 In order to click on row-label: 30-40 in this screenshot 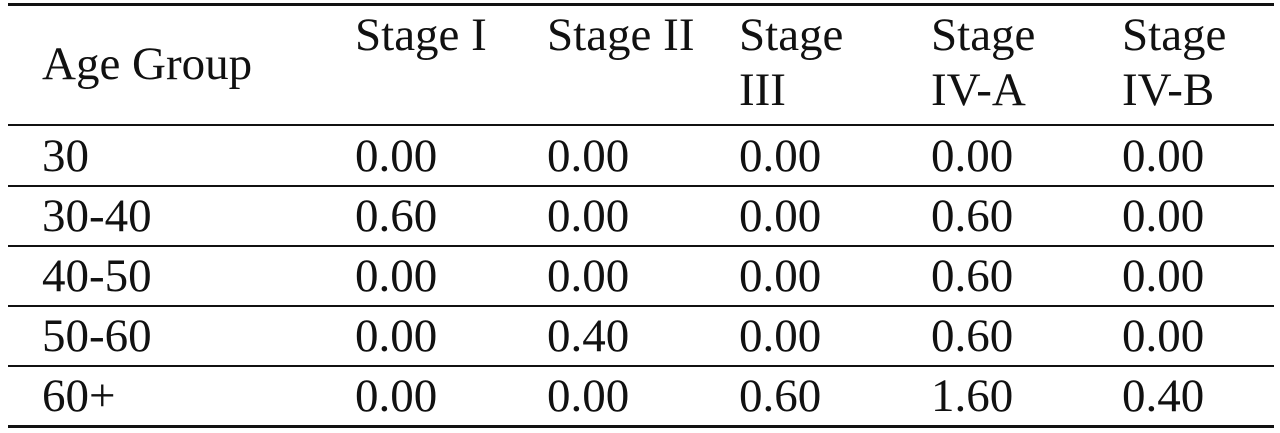, I will do `click(97, 216)`.